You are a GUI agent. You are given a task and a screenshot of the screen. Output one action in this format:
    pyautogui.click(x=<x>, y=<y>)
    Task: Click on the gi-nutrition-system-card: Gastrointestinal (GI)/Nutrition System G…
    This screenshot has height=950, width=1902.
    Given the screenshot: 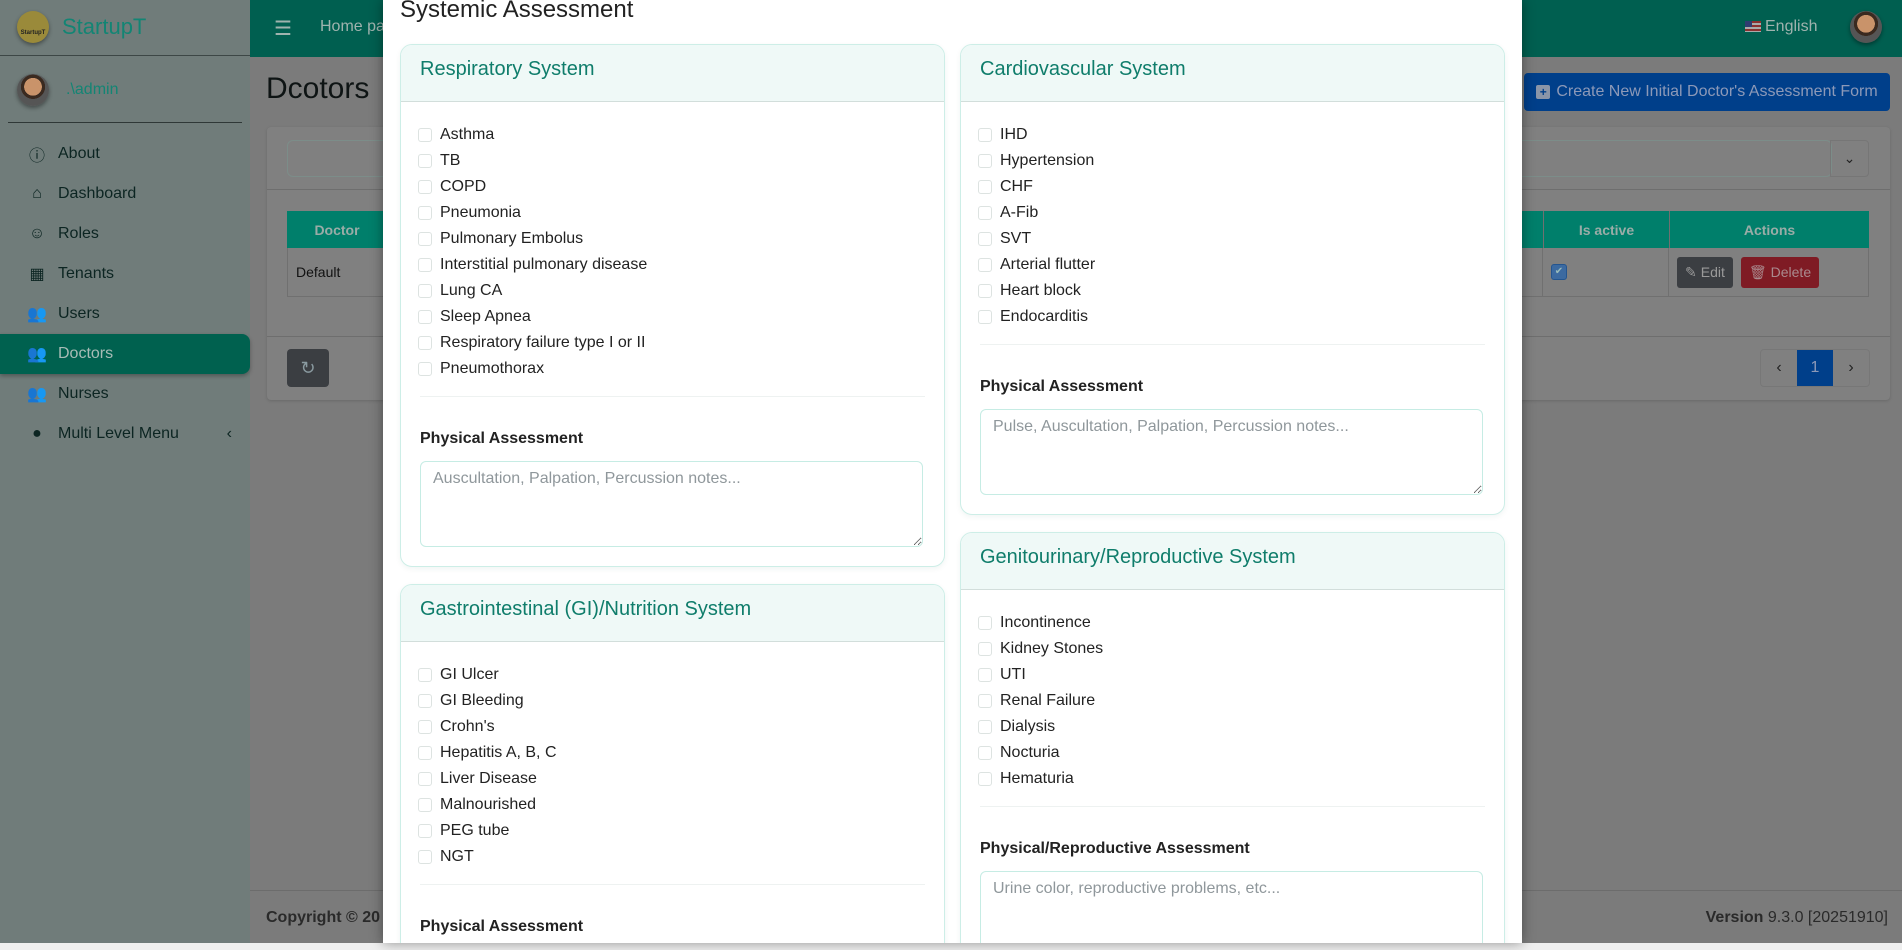 What is the action you would take?
    pyautogui.click(x=672, y=763)
    